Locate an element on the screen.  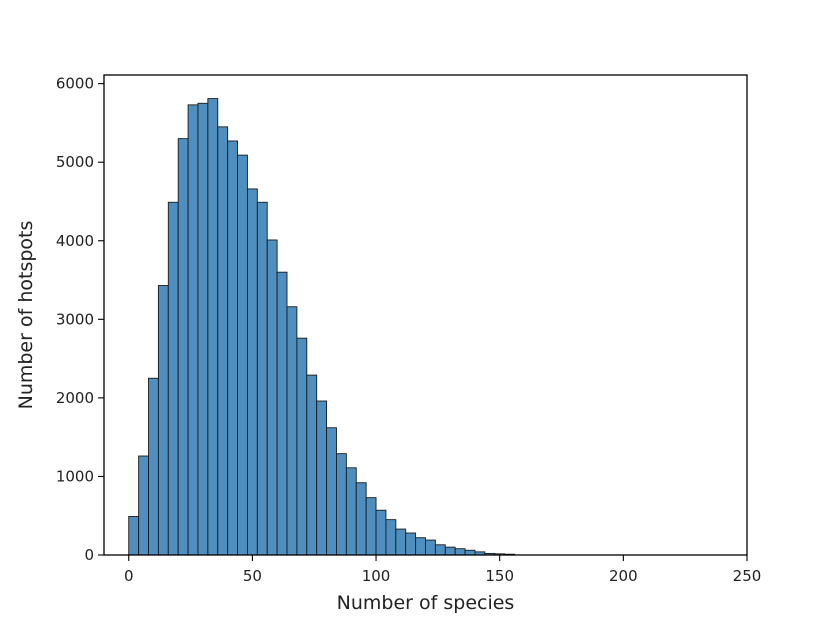
x-tick-label: 200 is located at coordinates (623, 576).